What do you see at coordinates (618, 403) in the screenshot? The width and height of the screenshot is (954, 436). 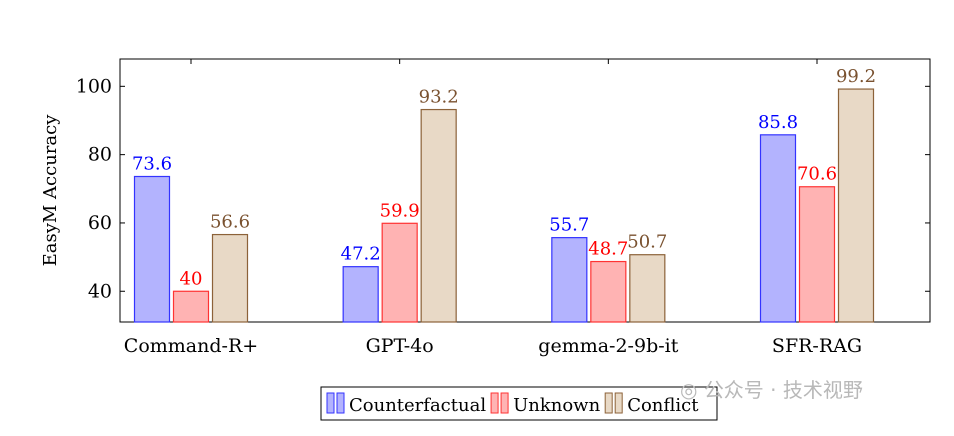 I see `legend-swatch2-conflict` at bounding box center [618, 403].